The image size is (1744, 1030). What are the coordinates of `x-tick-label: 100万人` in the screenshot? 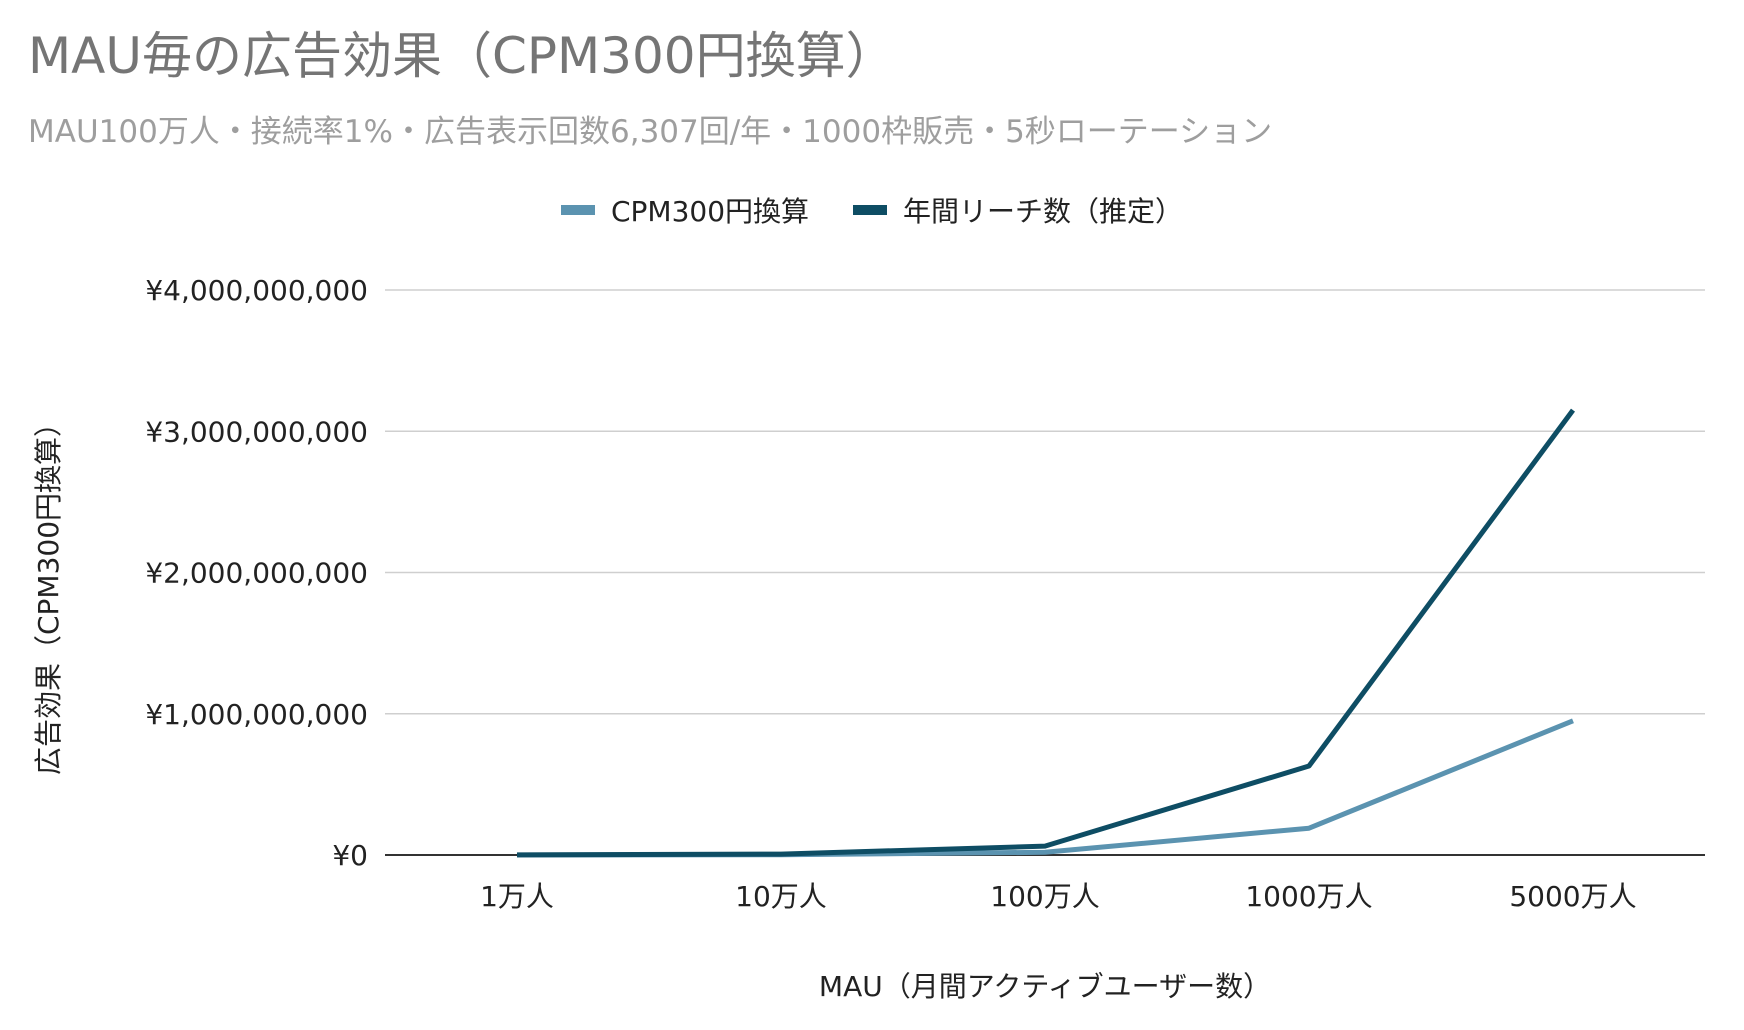 It's located at (1044, 896).